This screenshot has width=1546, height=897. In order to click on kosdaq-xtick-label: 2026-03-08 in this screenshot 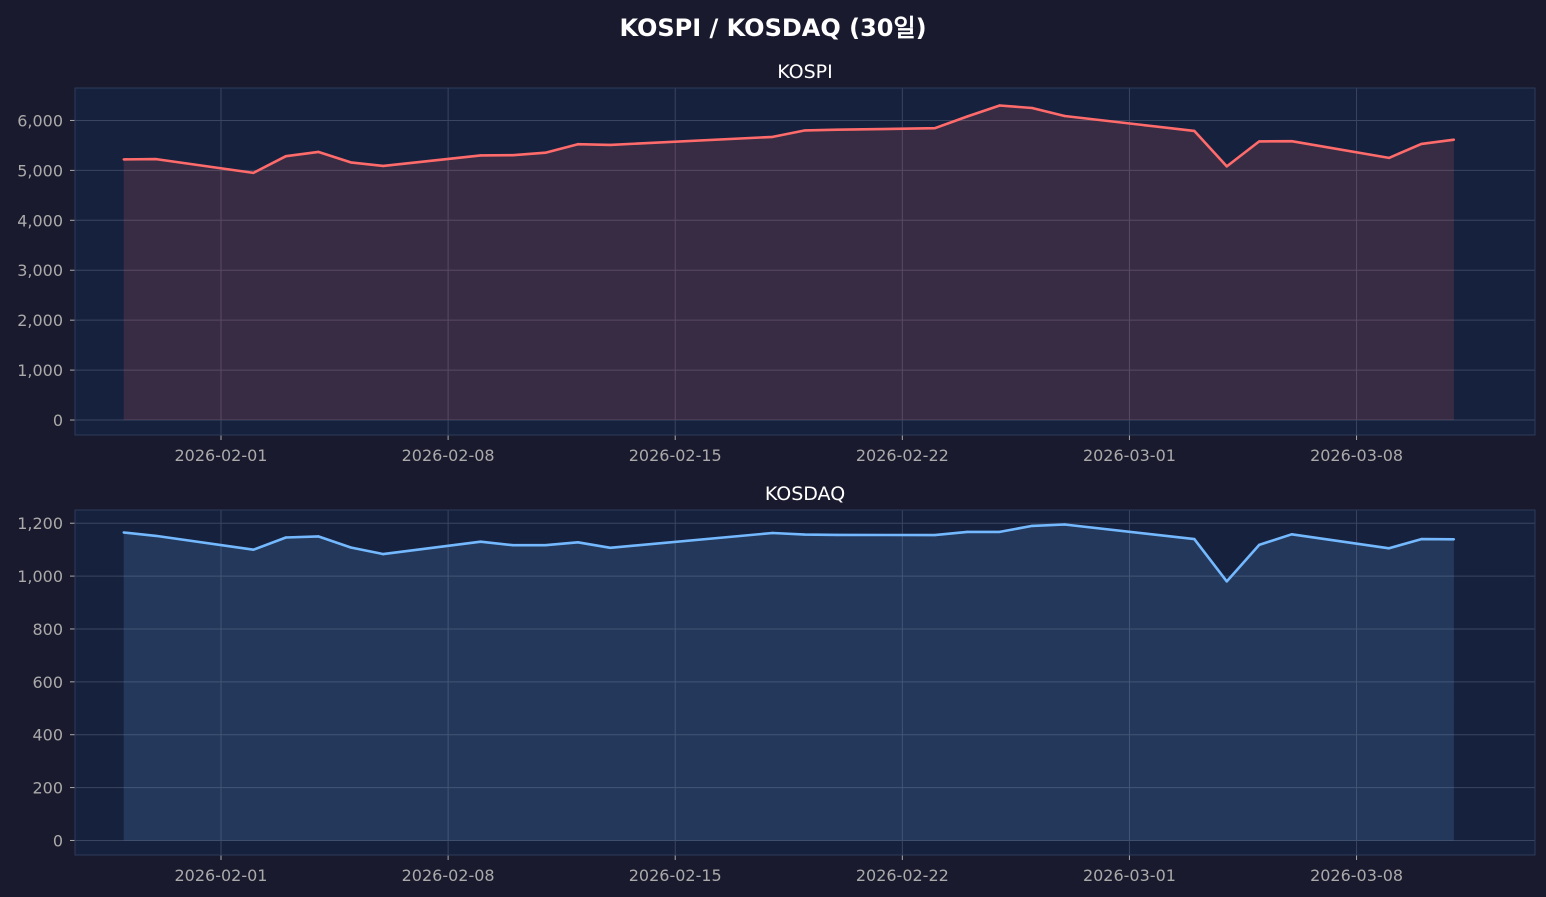, I will do `click(1356, 875)`.